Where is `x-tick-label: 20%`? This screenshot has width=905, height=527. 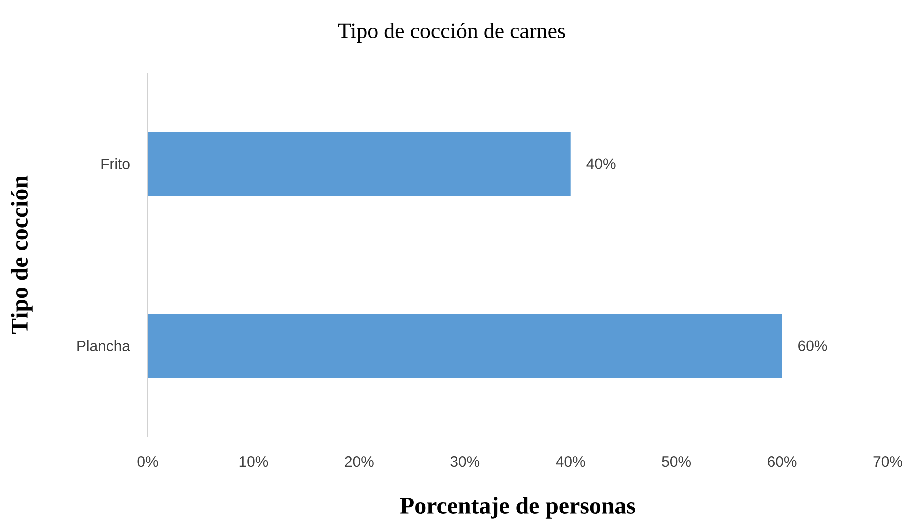
x-tick-label: 20% is located at coordinates (359, 462).